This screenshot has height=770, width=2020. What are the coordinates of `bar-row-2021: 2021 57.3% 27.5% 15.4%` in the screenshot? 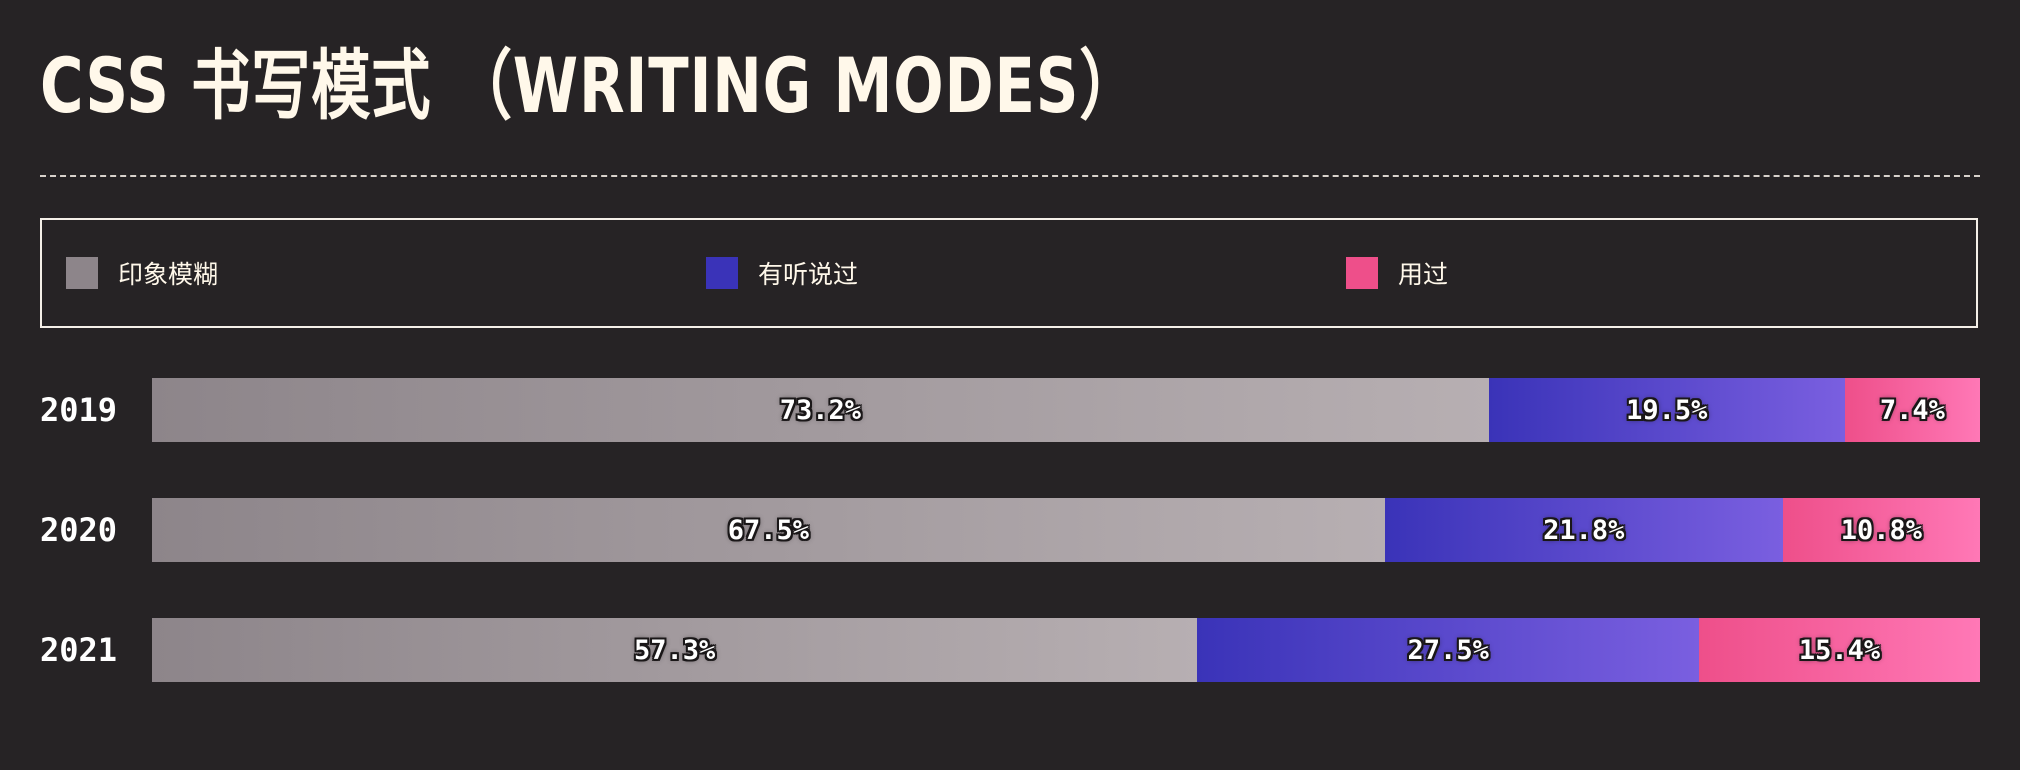 It's located at (1010, 650).